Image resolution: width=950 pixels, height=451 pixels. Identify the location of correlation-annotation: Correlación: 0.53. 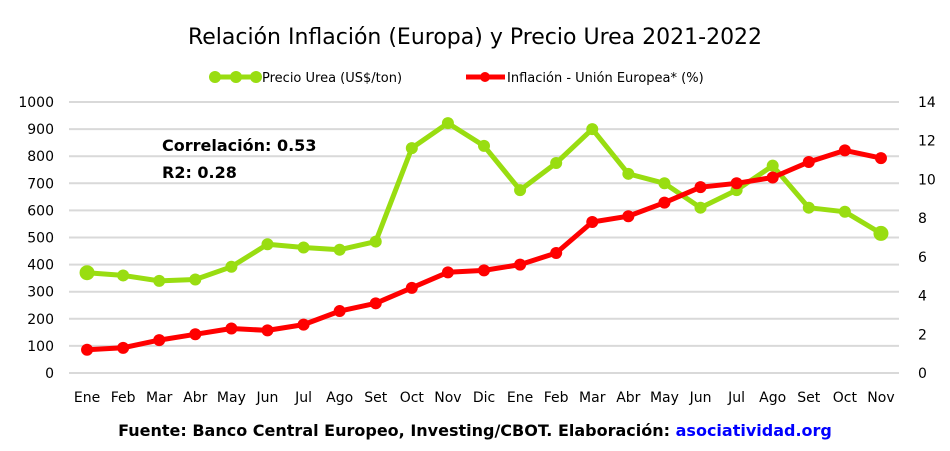
(239, 145).